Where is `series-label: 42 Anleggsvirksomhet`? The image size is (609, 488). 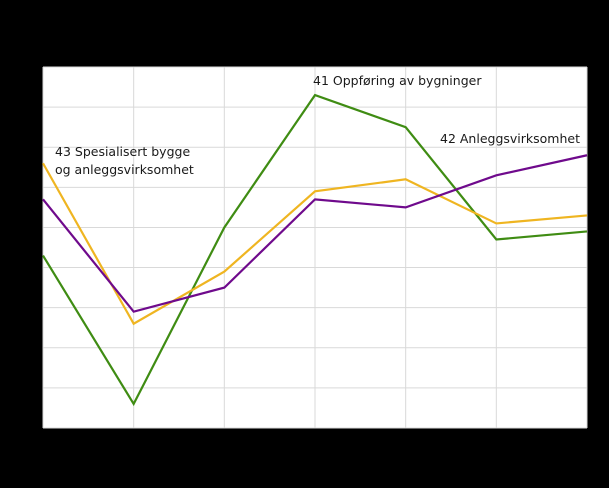
series-label: 42 Anleggsvirksomhet is located at coordinates (510, 138).